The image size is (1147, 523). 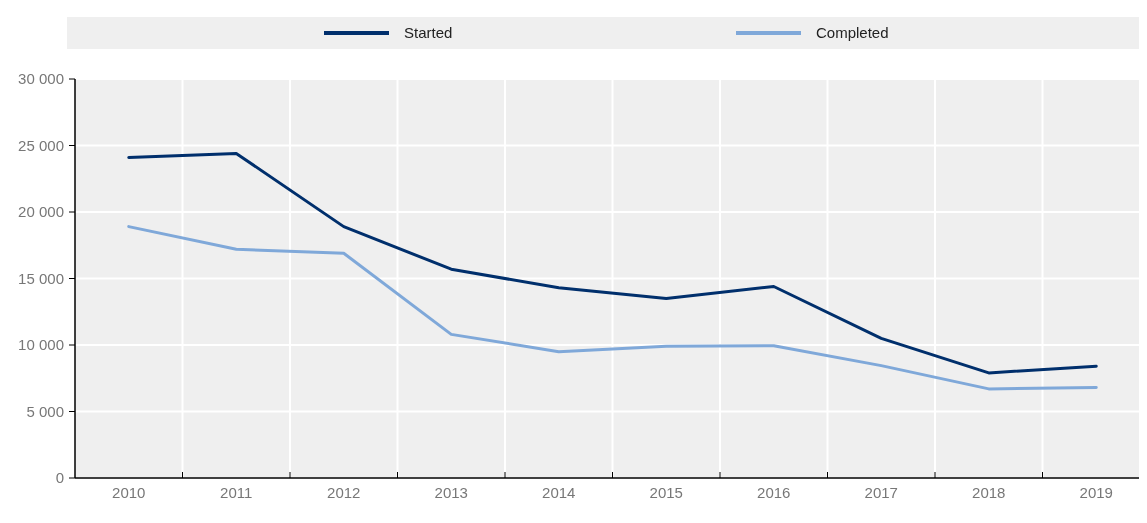 What do you see at coordinates (41, 212) in the screenshot?
I see `y-tick-label: 20 000` at bounding box center [41, 212].